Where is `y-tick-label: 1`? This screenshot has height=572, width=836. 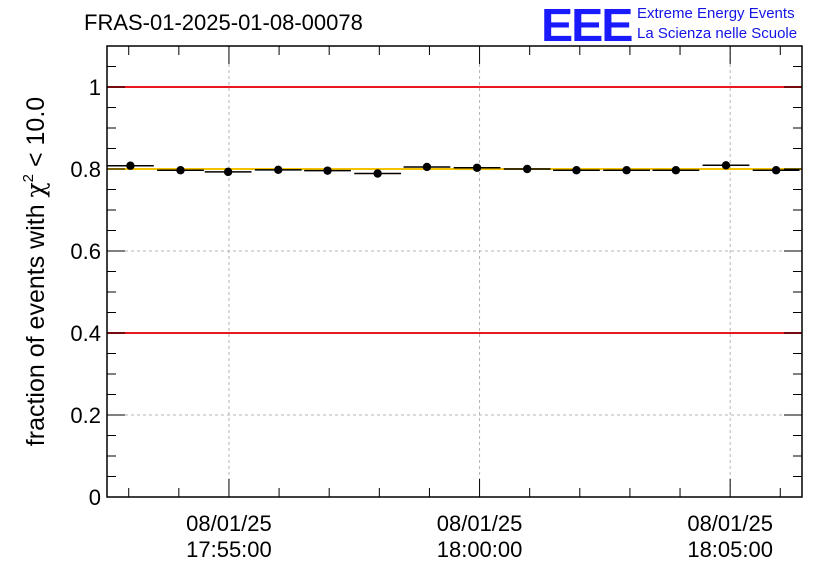 y-tick-label: 1 is located at coordinates (95, 87).